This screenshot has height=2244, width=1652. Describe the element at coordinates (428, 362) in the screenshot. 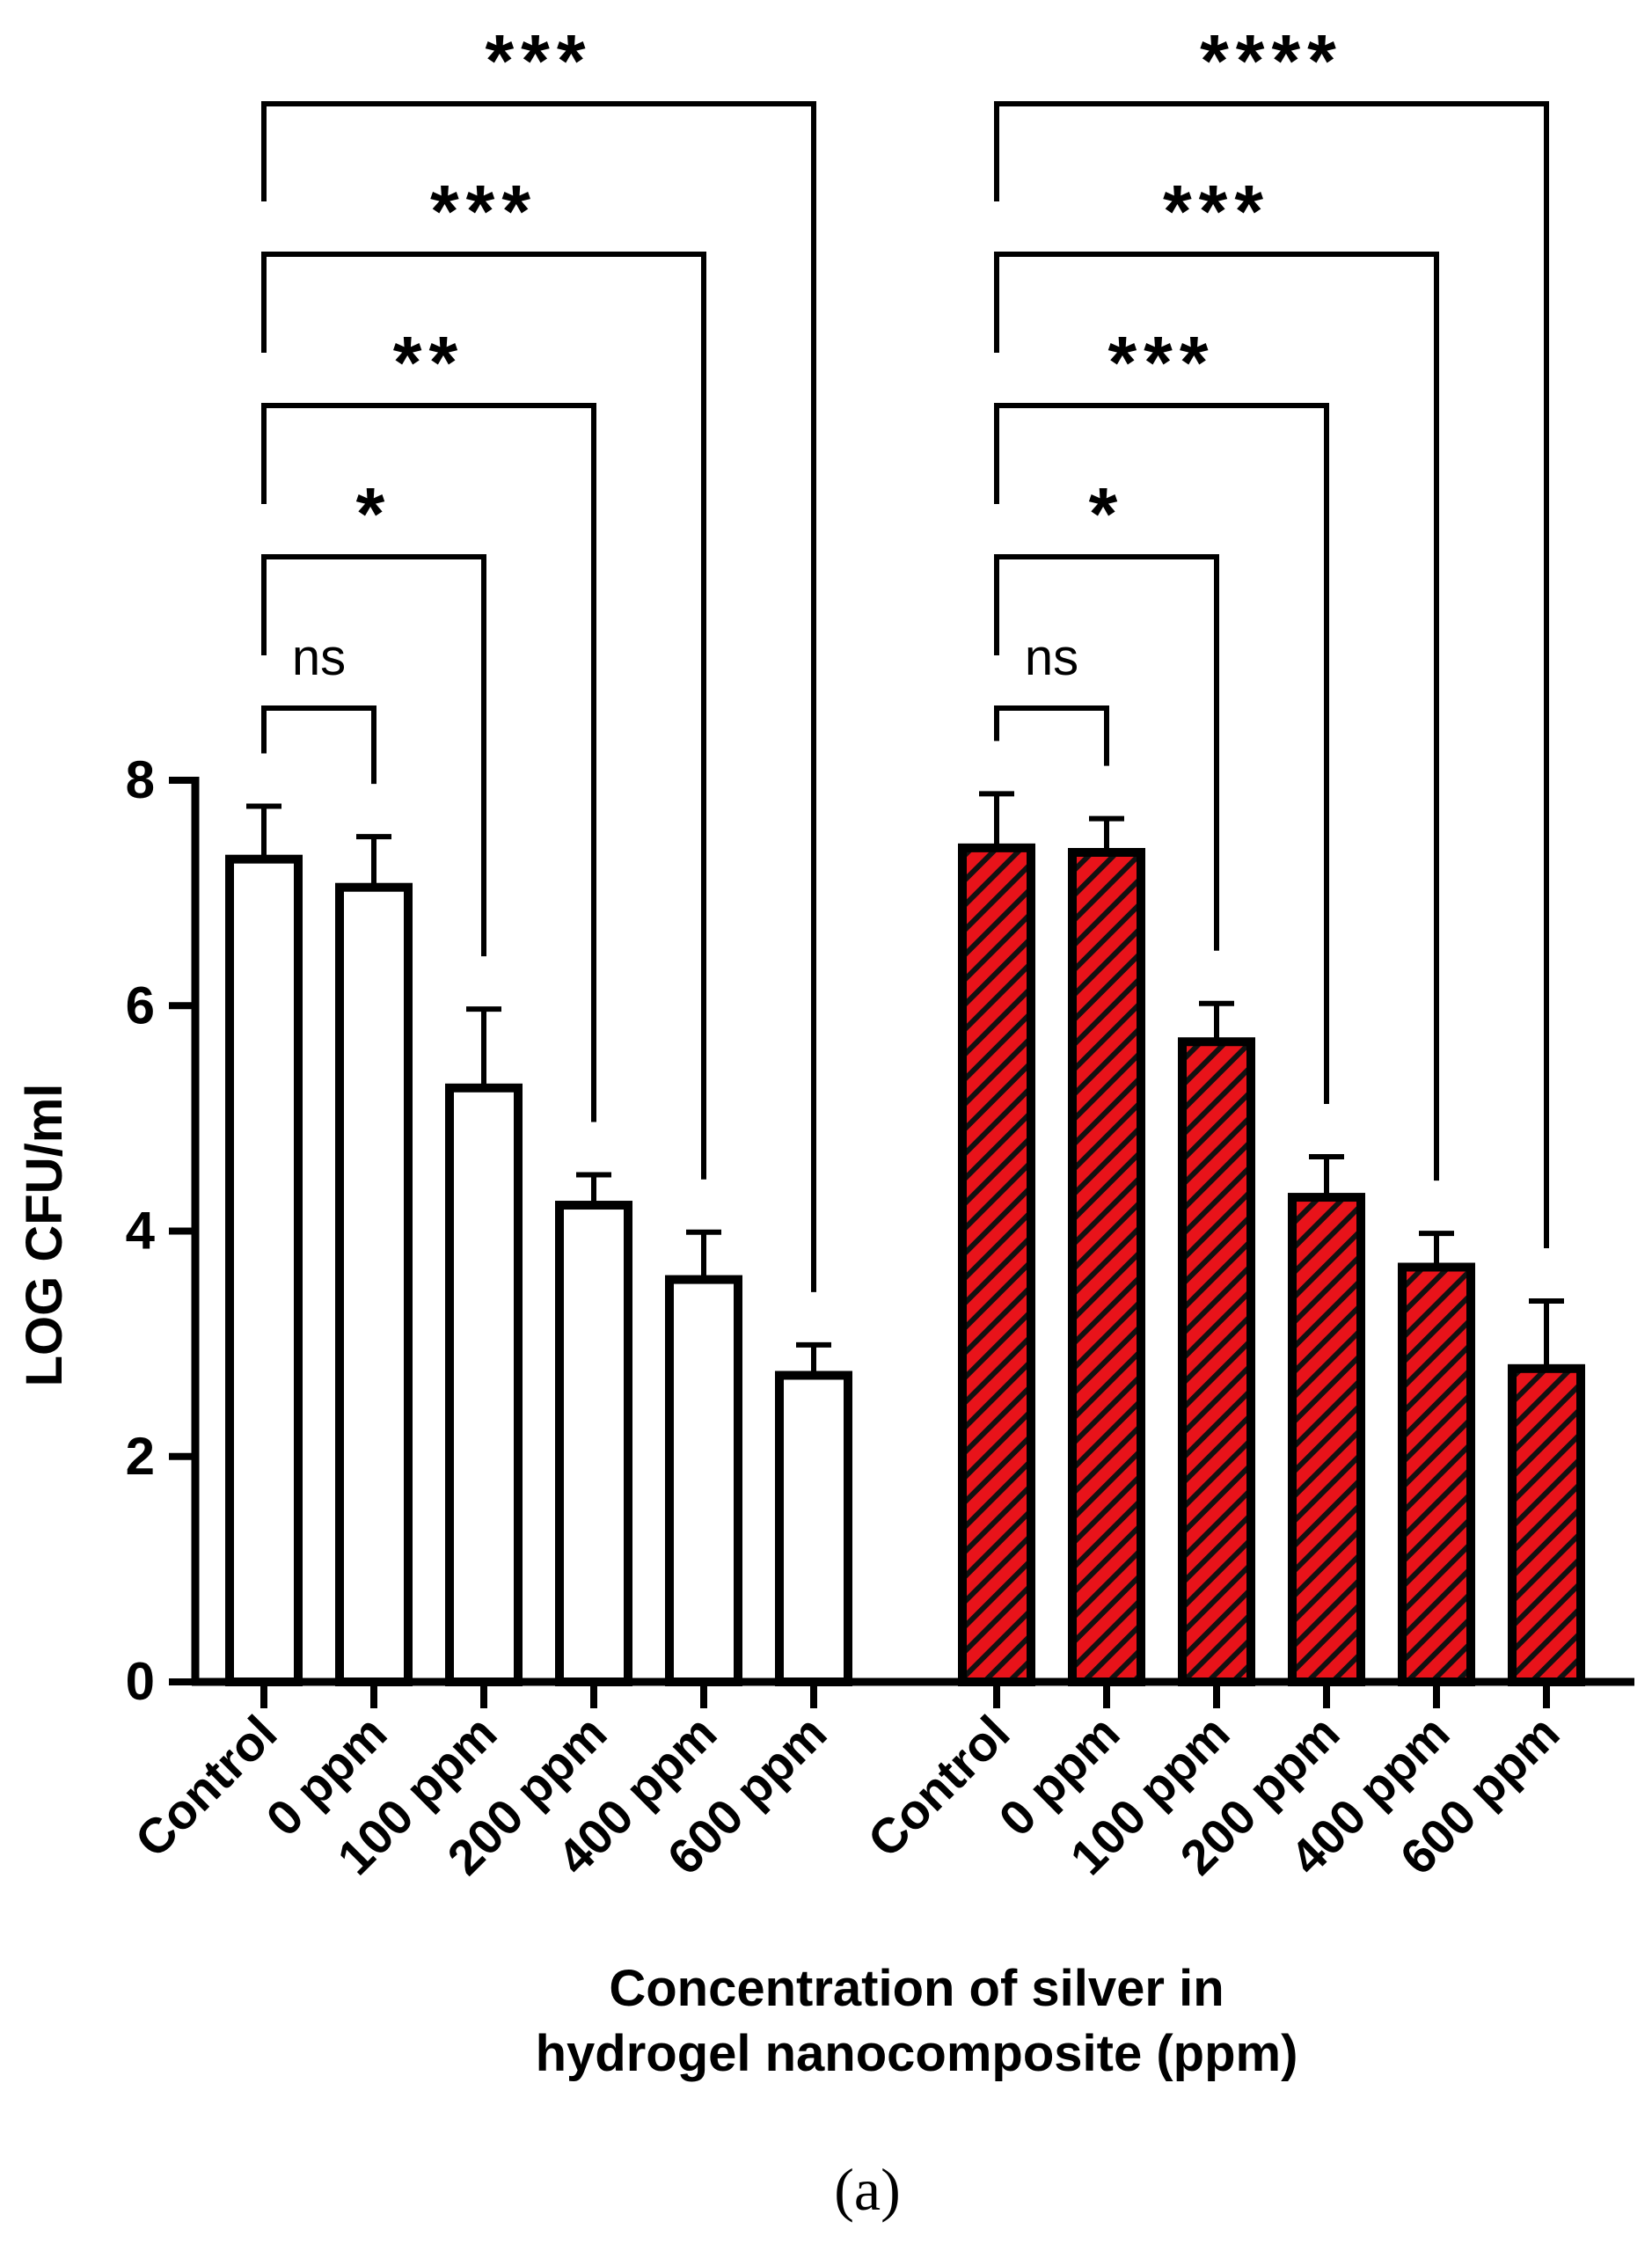

I see `significance-label: **` at that location.